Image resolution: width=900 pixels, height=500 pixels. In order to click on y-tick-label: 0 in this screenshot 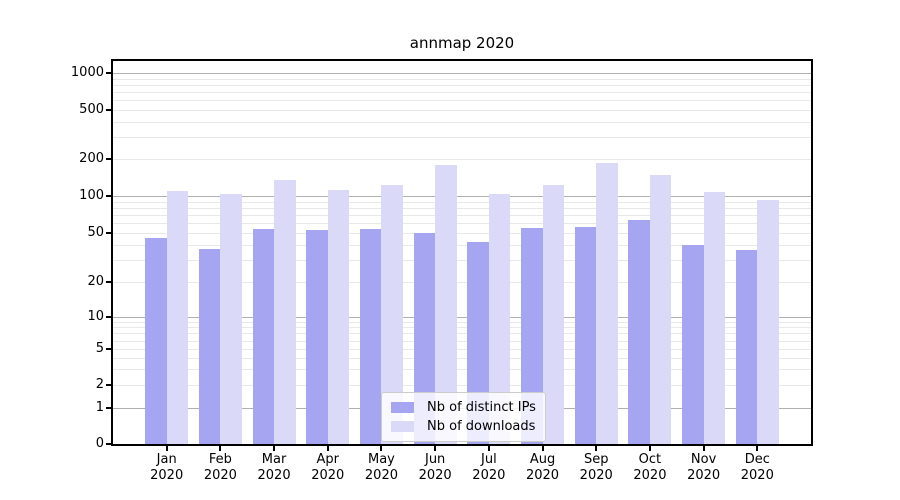, I will do `click(99, 443)`.